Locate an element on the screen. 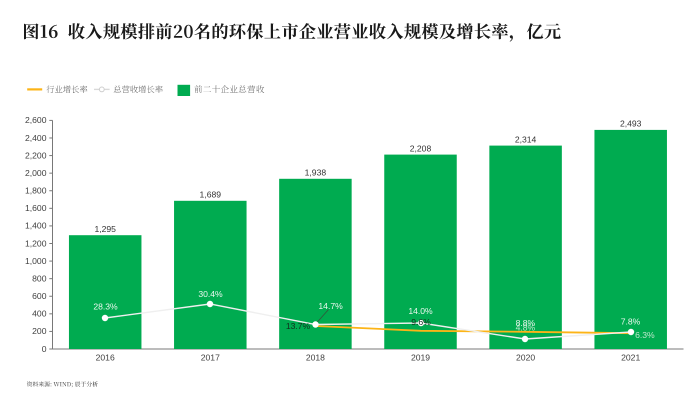 This screenshot has width=693, height=410. svg-text: 1,000 is located at coordinates (36, 261).